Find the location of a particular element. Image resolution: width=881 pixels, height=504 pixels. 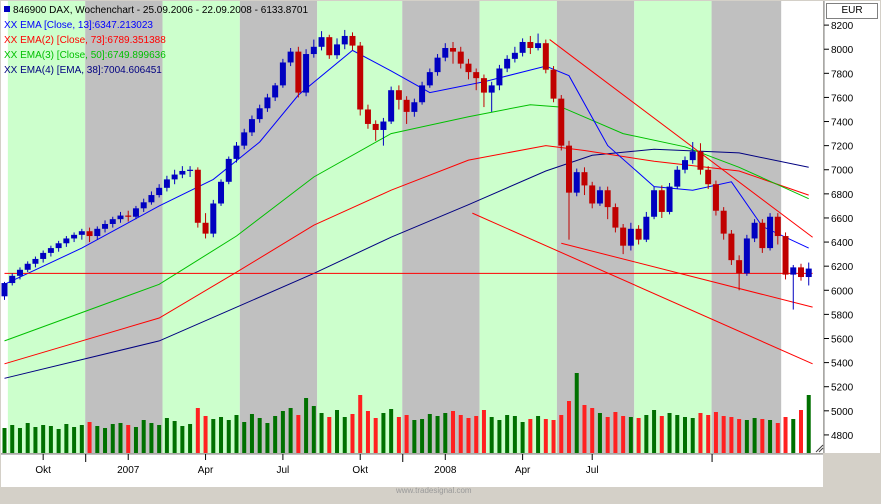

y-tick-label: 5400 is located at coordinates (842, 364).